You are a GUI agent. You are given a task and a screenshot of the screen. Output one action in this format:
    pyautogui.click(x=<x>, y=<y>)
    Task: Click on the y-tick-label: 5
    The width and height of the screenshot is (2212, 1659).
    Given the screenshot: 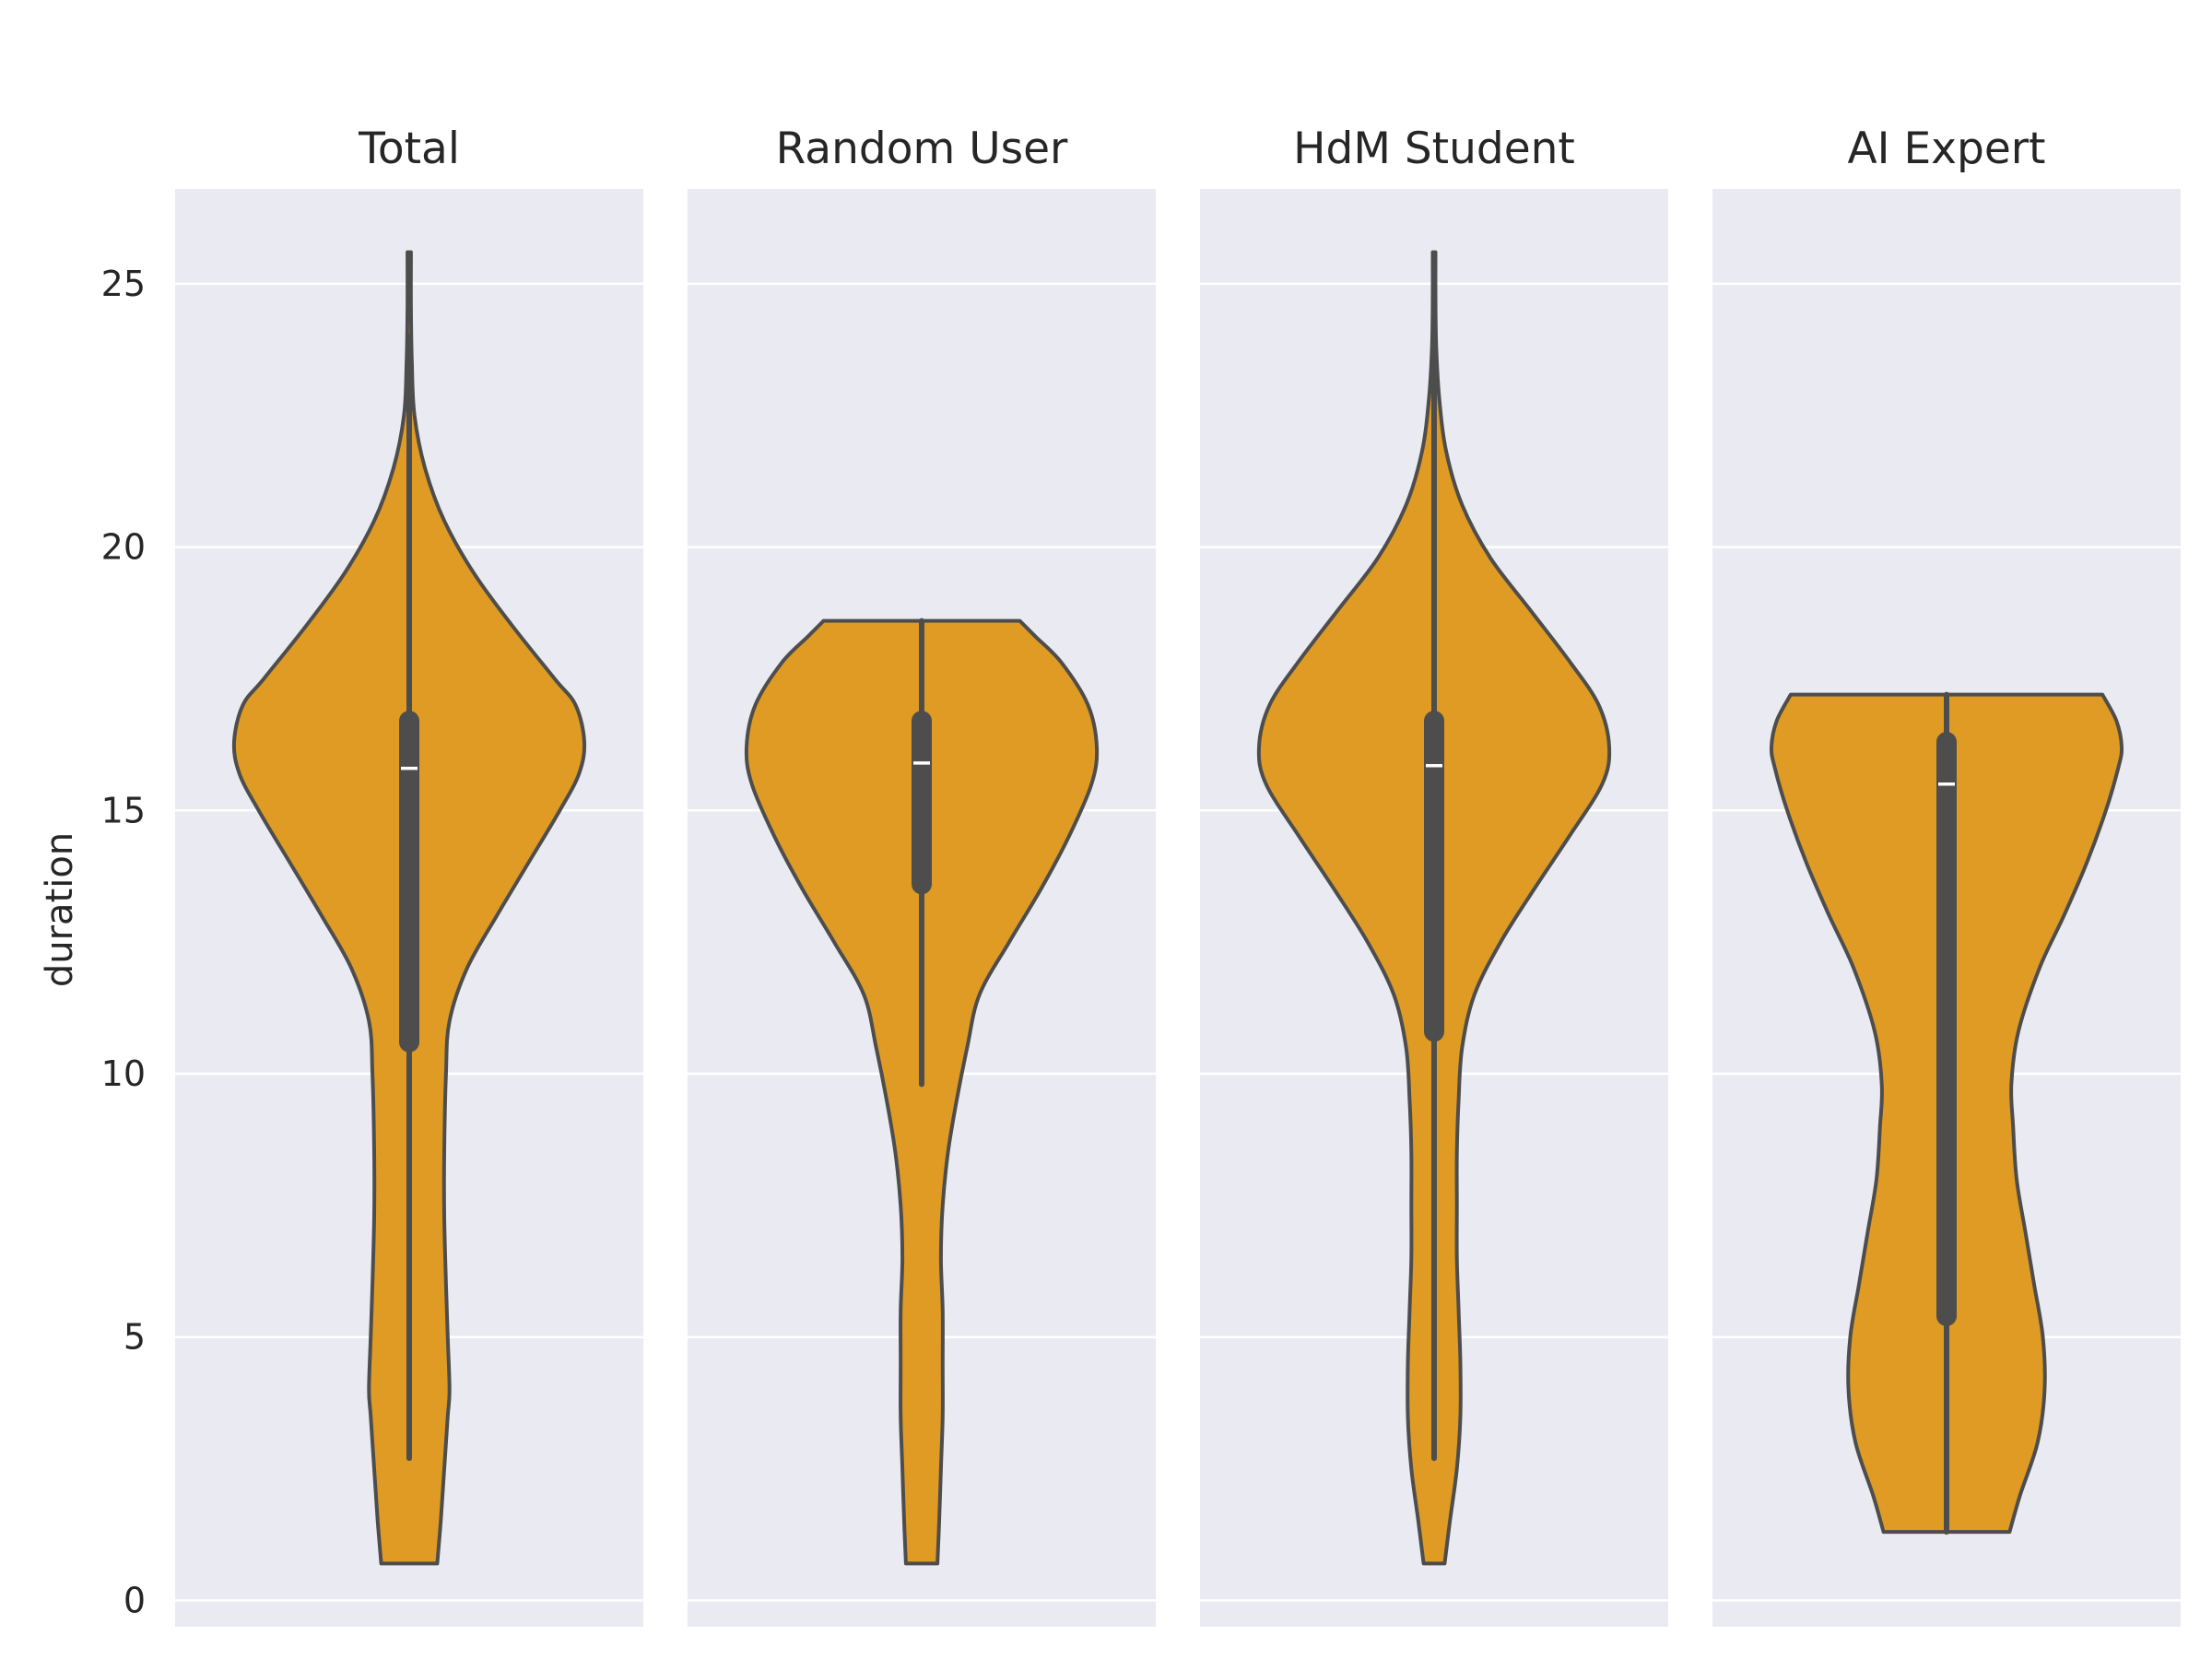 What is the action you would take?
    pyautogui.click(x=135, y=1337)
    